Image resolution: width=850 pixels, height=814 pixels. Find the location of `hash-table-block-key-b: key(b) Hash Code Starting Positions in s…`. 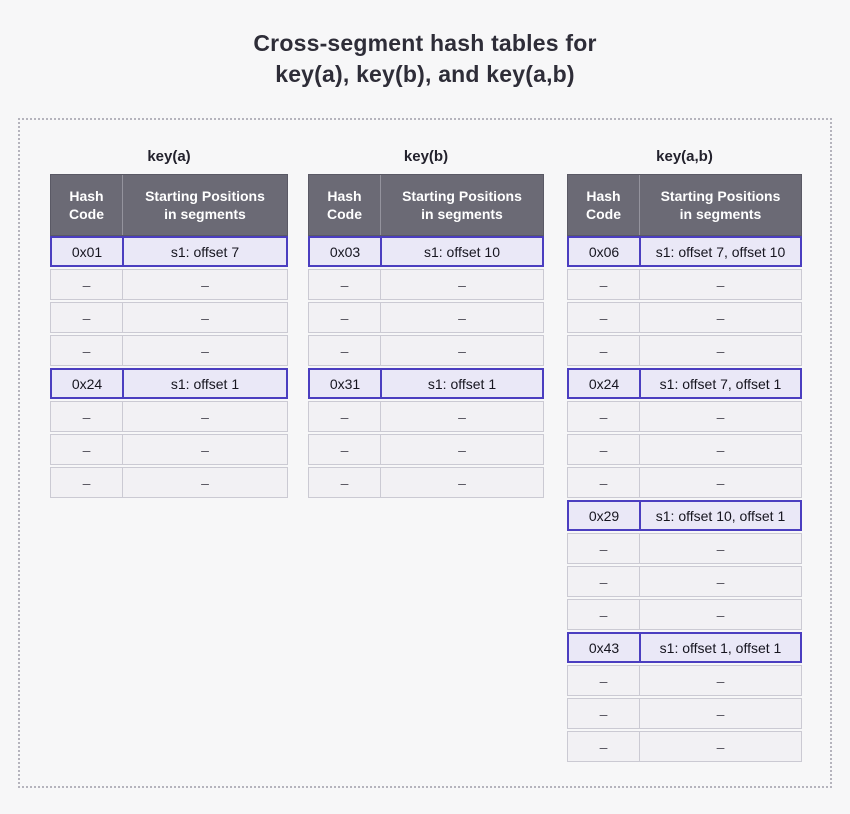

hash-table-block-key-b: key(b) Hash Code Starting Positions in s… is located at coordinates (426, 322).